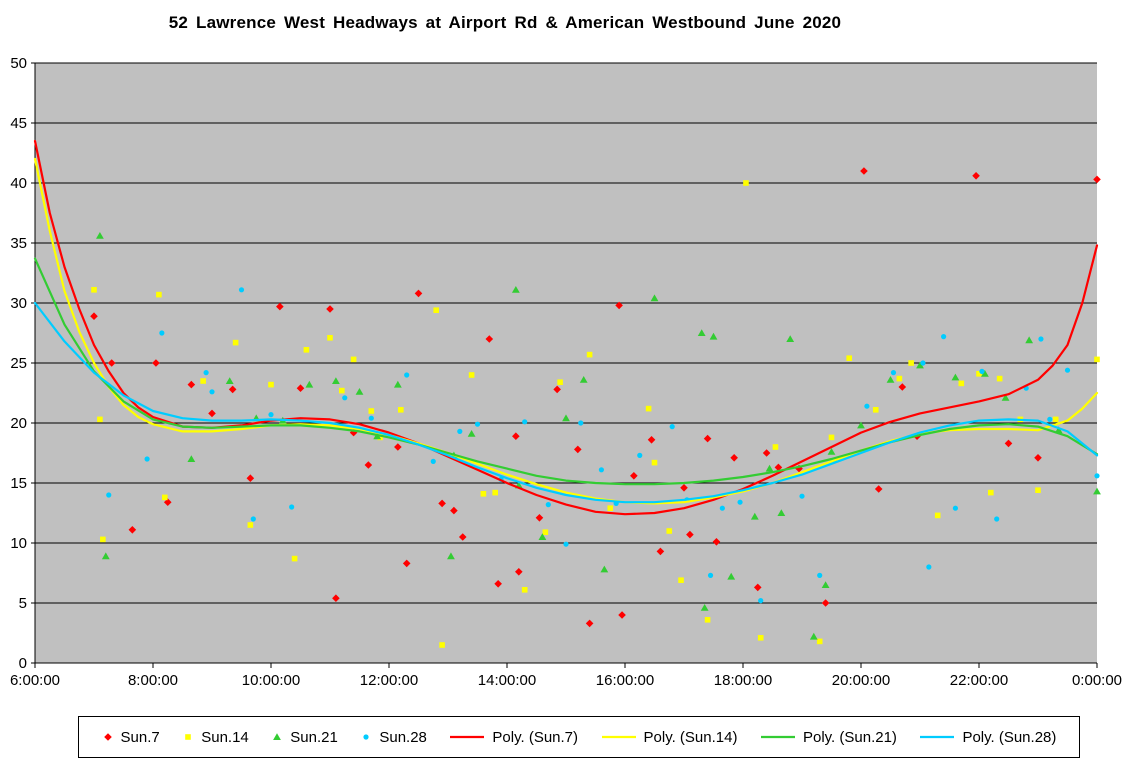 Image resolution: width=1129 pixels, height=774 pixels. I want to click on y-tick-label: 40, so click(18, 183).